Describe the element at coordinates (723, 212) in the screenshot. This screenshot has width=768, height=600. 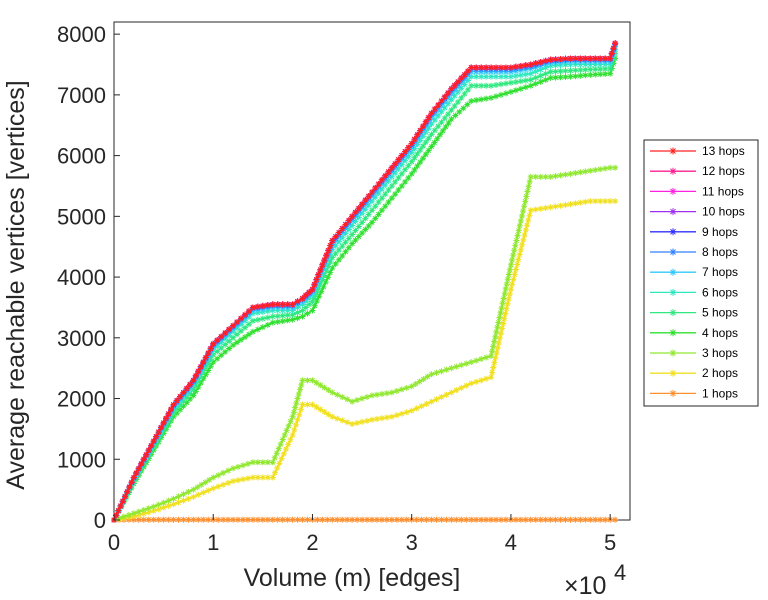
I see `legend-label: 10 hops` at that location.